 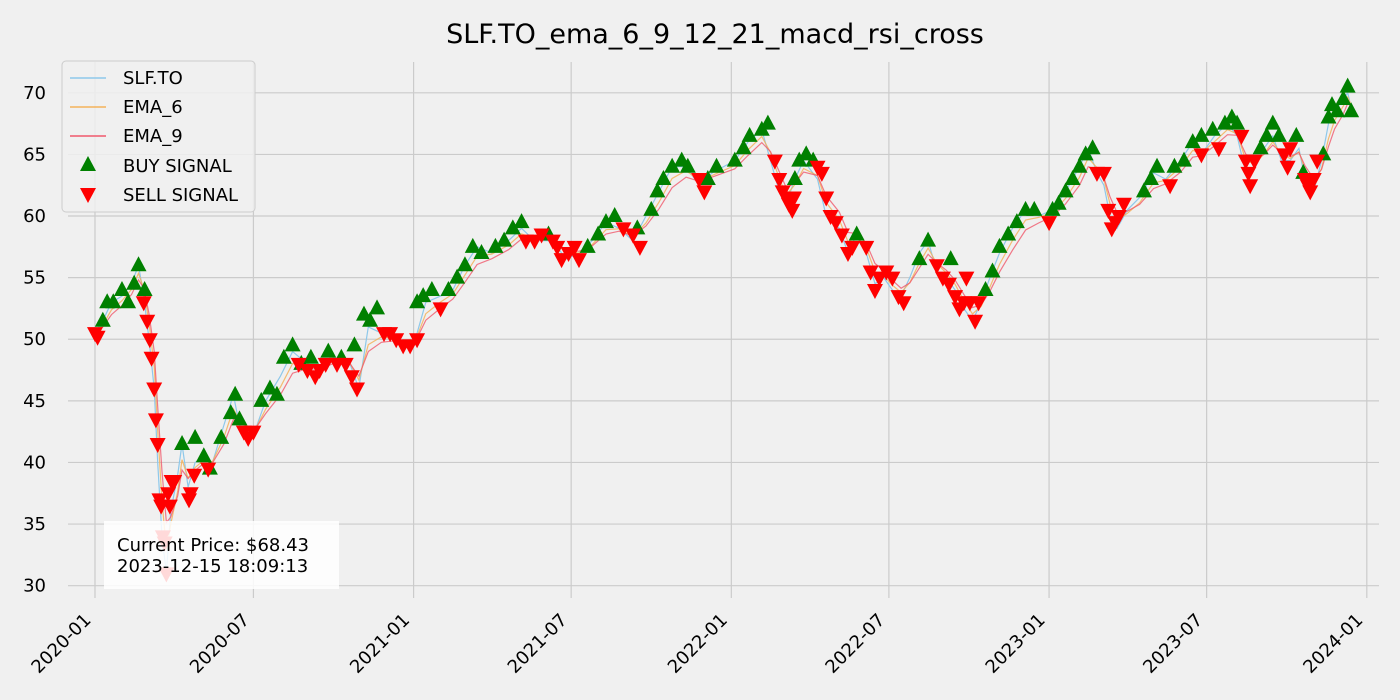 I want to click on y-tick-label: 50, so click(x=34, y=339).